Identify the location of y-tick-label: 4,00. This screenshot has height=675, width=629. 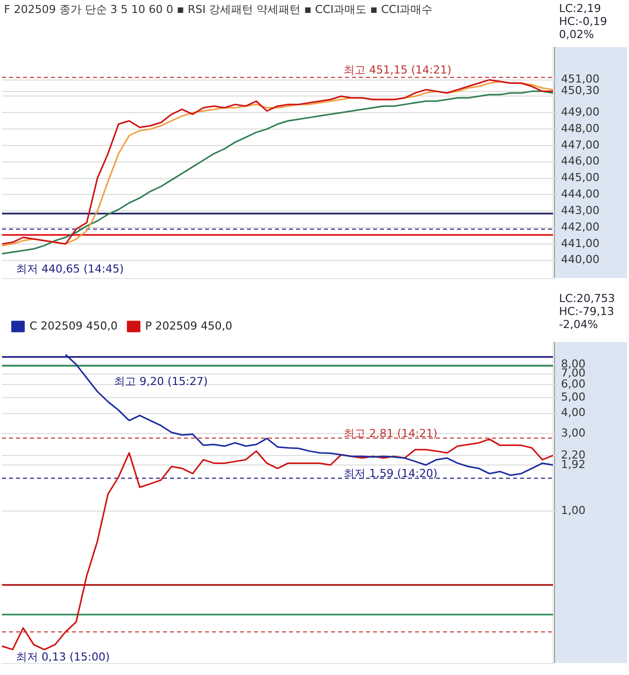
(573, 413).